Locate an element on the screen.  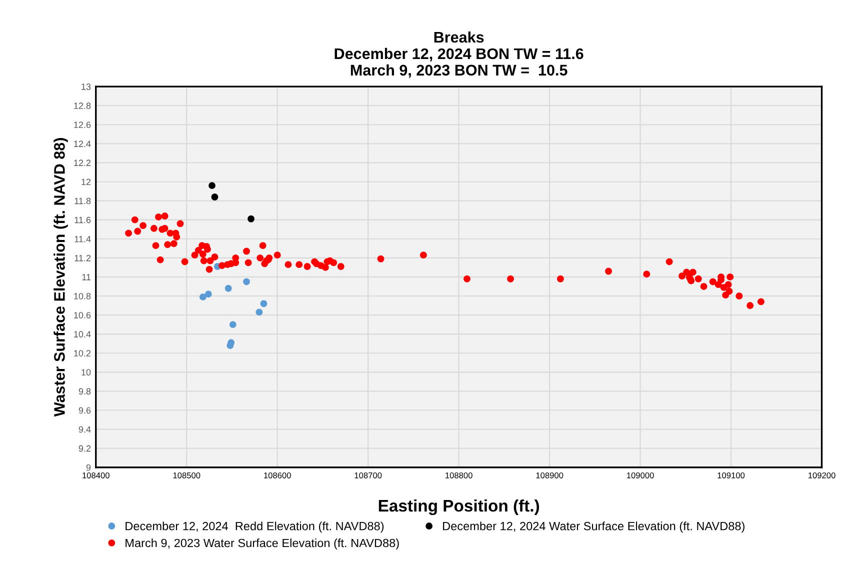
y-tick-label: 10.2 is located at coordinates (82, 353).